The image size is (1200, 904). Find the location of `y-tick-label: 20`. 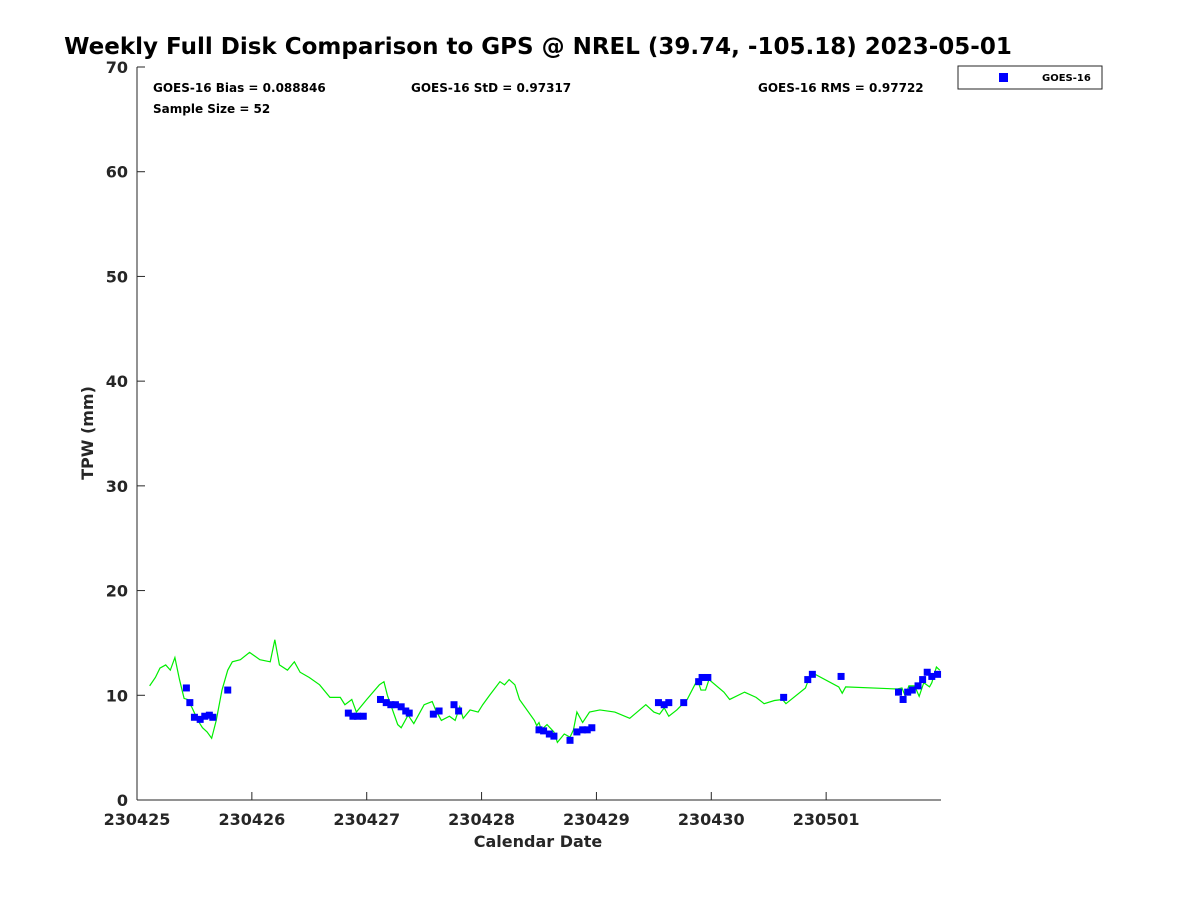

y-tick-label: 20 is located at coordinates (117, 591).